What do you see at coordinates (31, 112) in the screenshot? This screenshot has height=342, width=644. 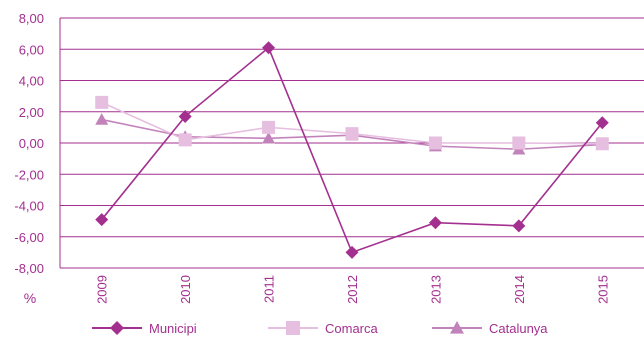 I see `y-tick-label: 2,00` at bounding box center [31, 112].